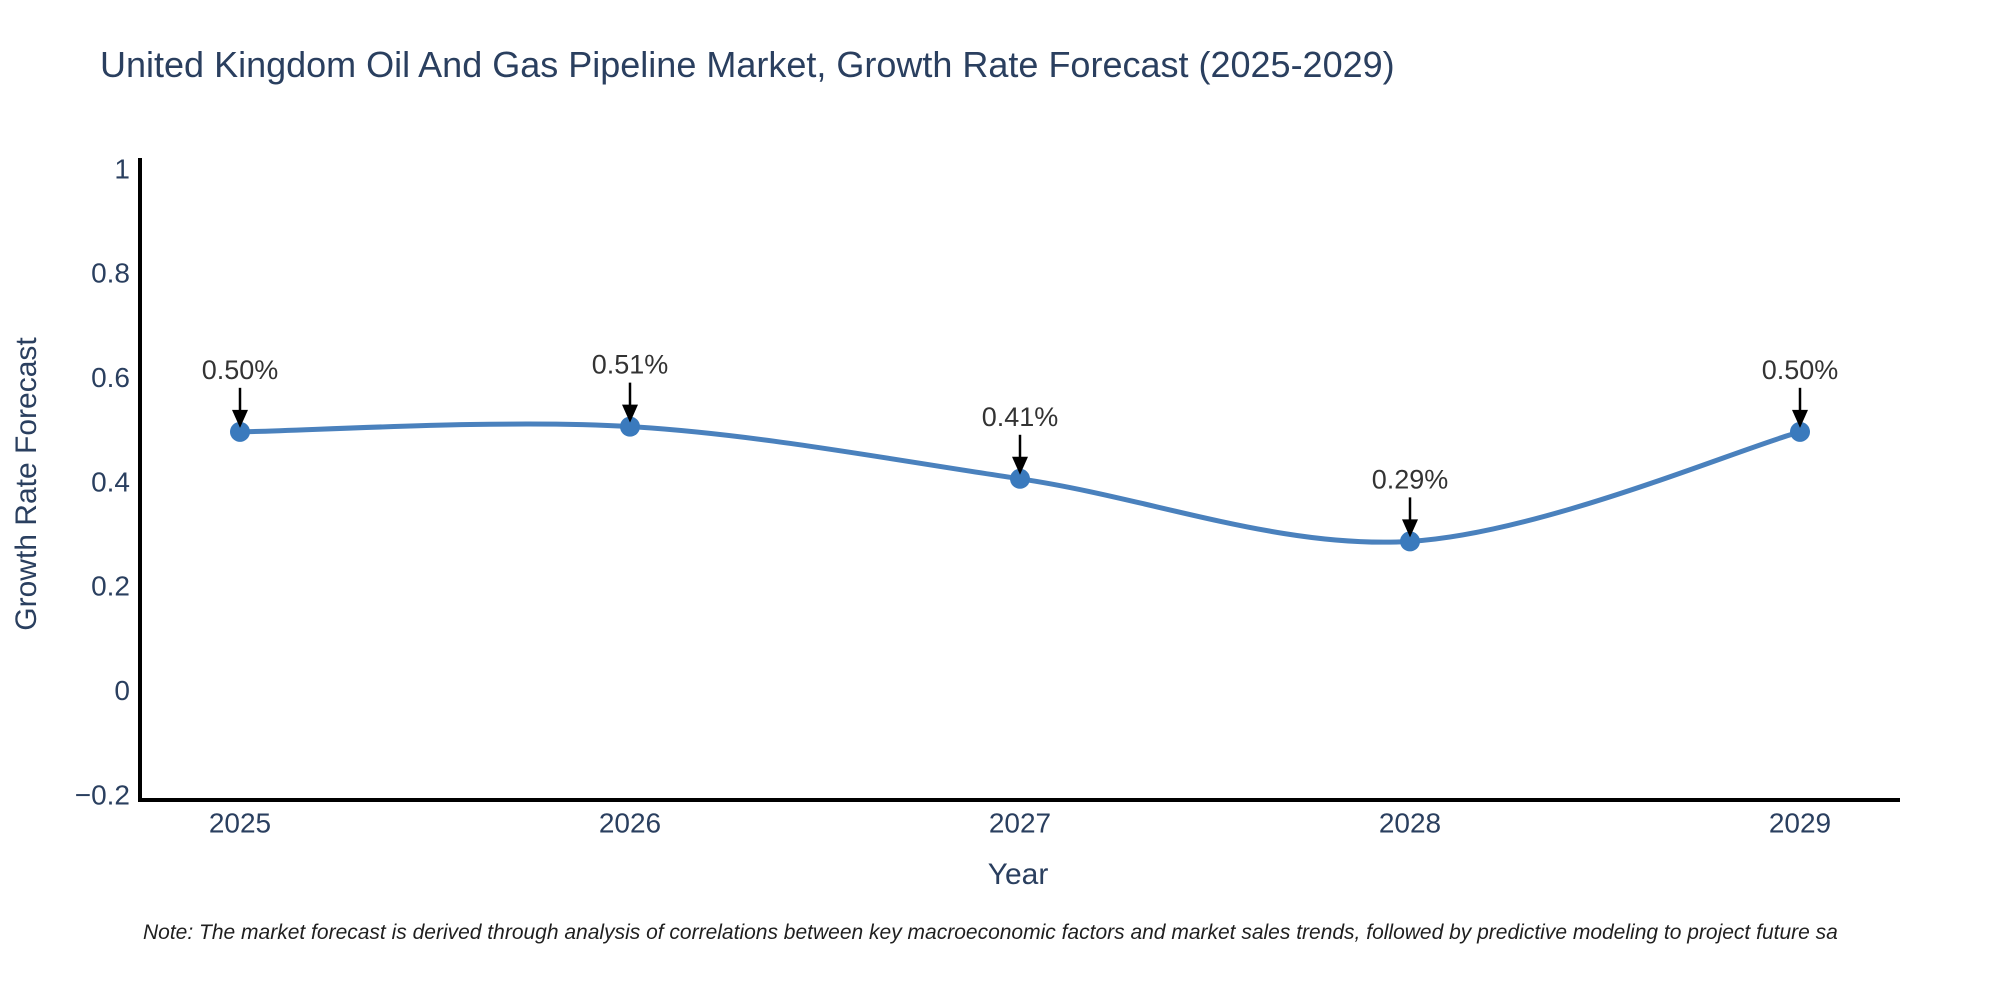 This screenshot has width=2000, height=1000. I want to click on x-tick-label-2027: 2027, so click(1020, 822).